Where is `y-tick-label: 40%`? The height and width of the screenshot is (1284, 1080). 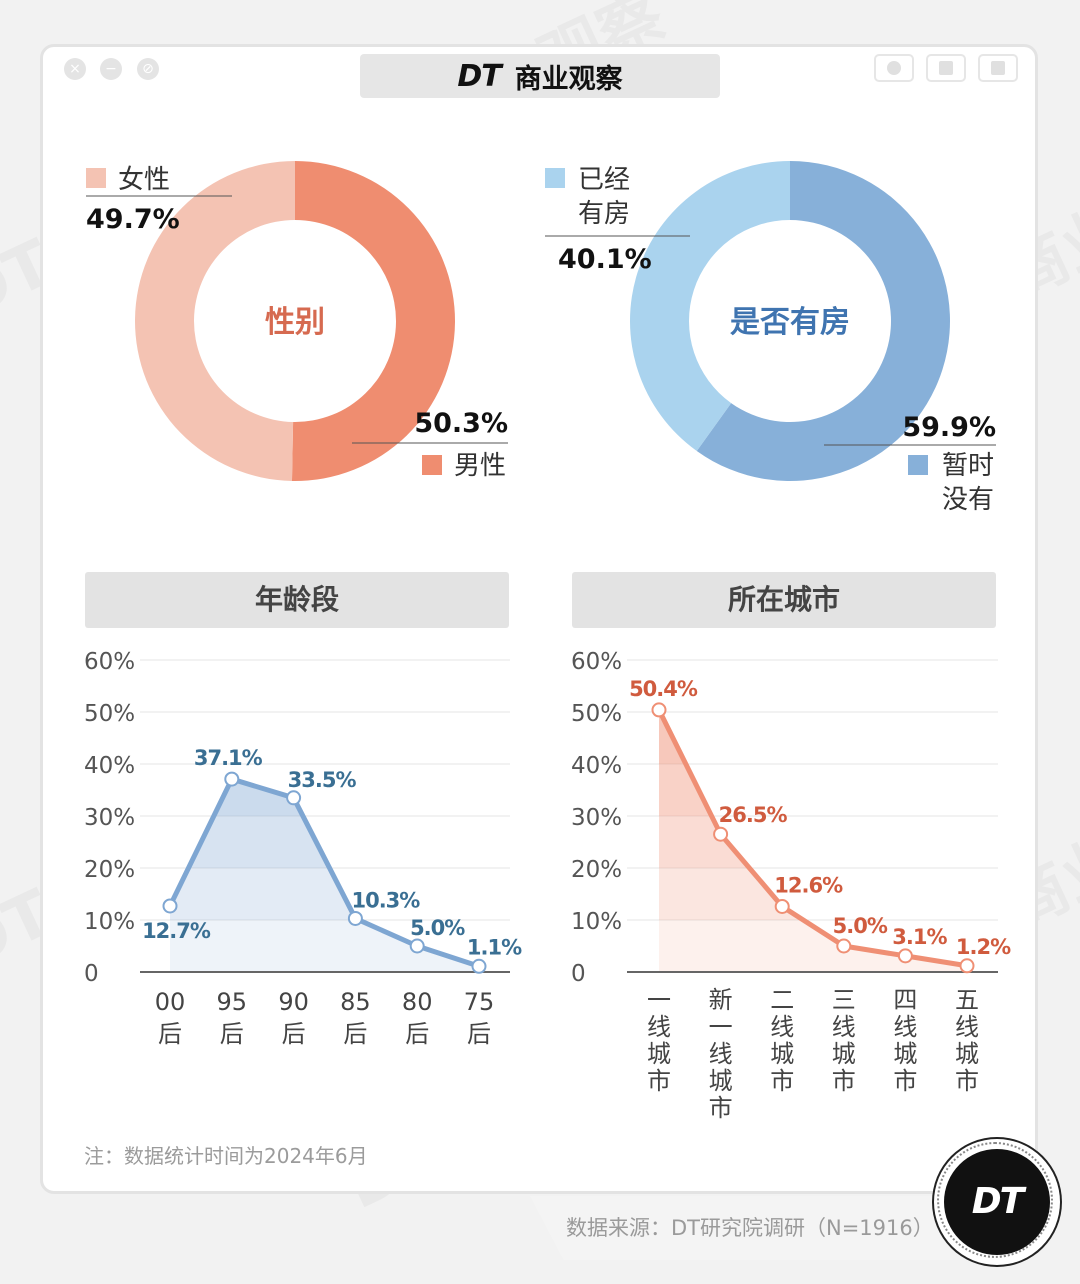 y-tick-label: 40% is located at coordinates (596, 766).